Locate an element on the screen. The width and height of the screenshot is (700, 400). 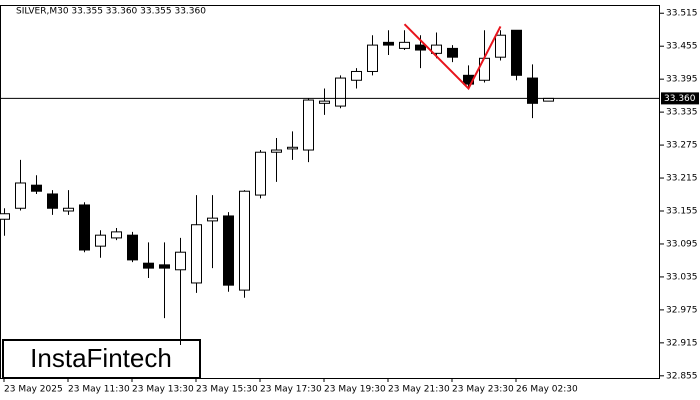
y-tick-label: 33.515 is located at coordinates (682, 14).